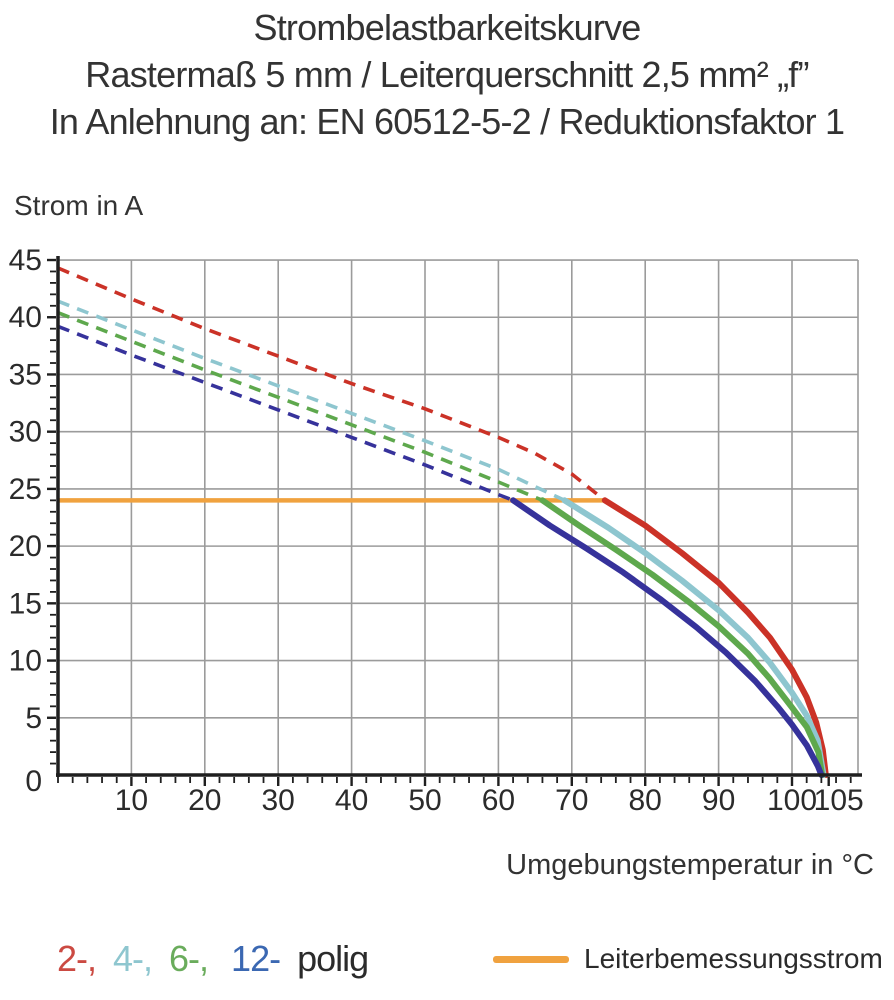 This screenshot has height=1000, width=894. I want to click on legend-pole-4: 4-,, so click(133, 958).